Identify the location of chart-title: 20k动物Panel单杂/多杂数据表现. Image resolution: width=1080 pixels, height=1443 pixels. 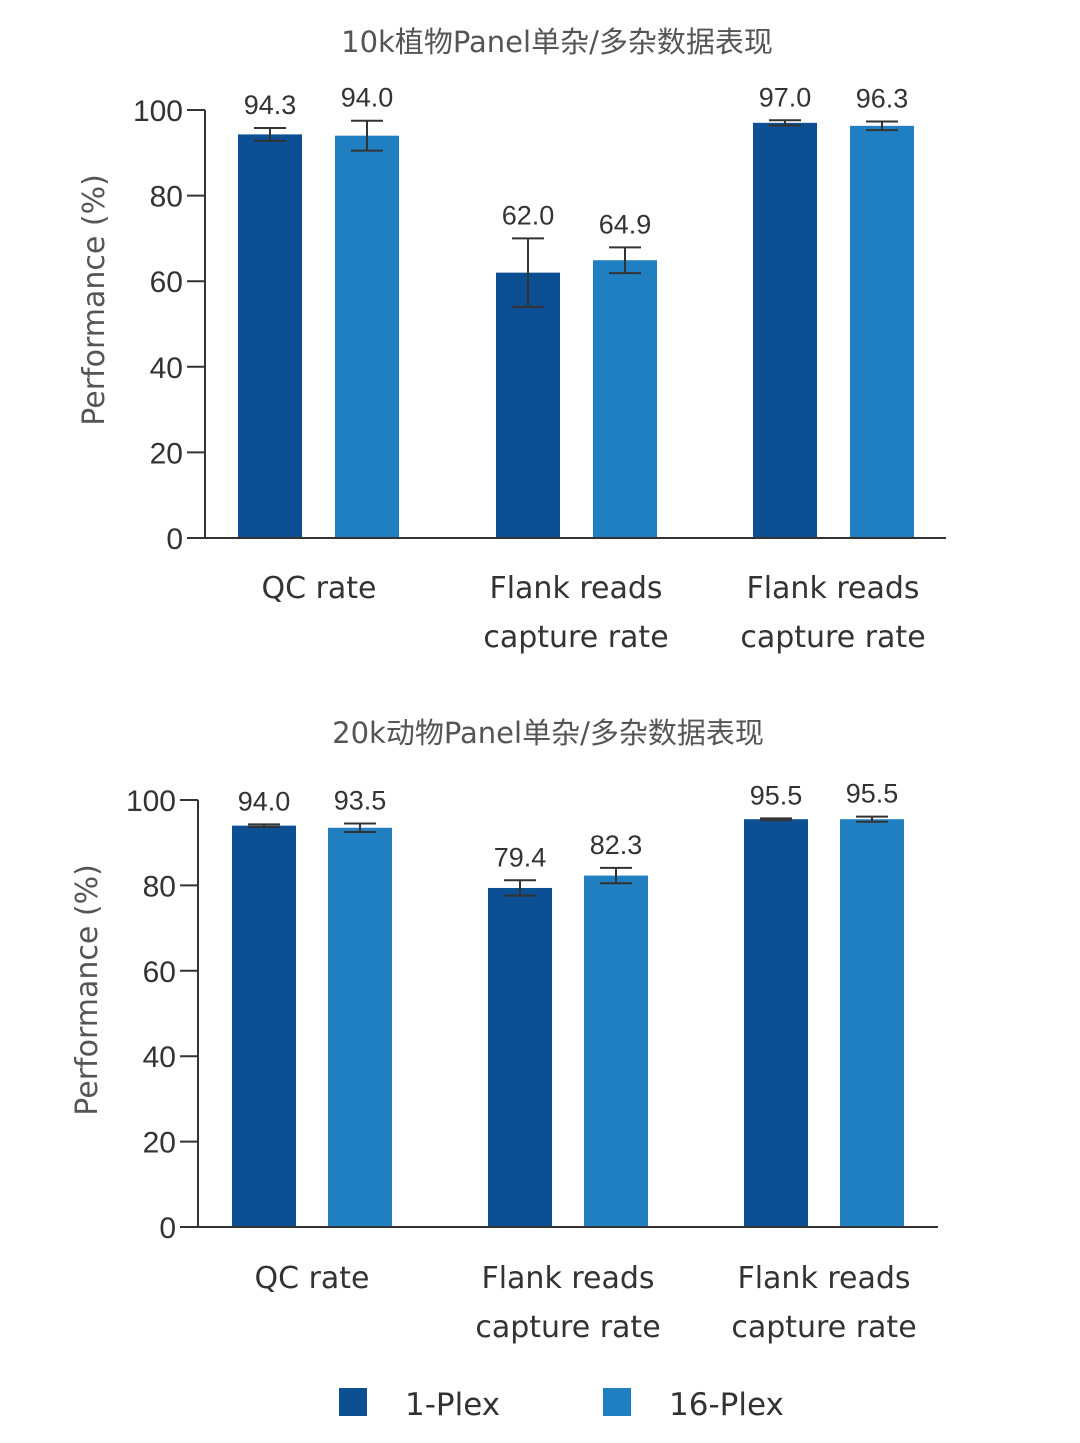
(548, 733).